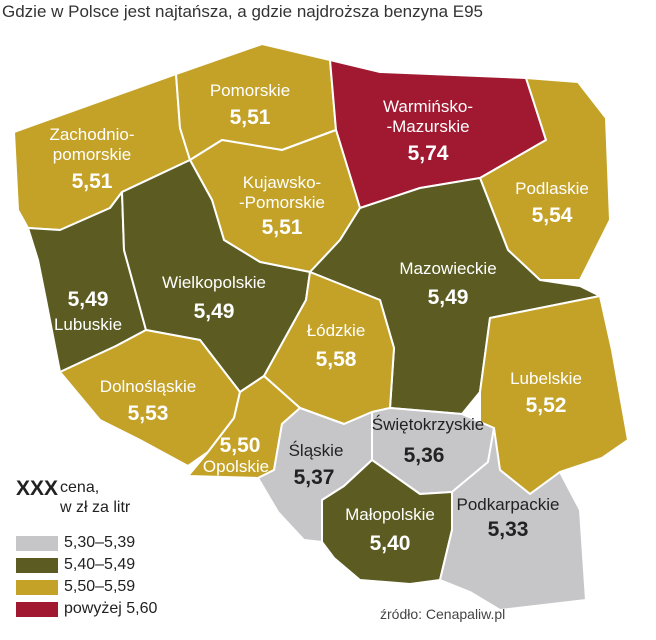 This screenshot has width=656, height=640. What do you see at coordinates (100, 586) in the screenshot?
I see `legend-label: 5,50–5,59` at bounding box center [100, 586].